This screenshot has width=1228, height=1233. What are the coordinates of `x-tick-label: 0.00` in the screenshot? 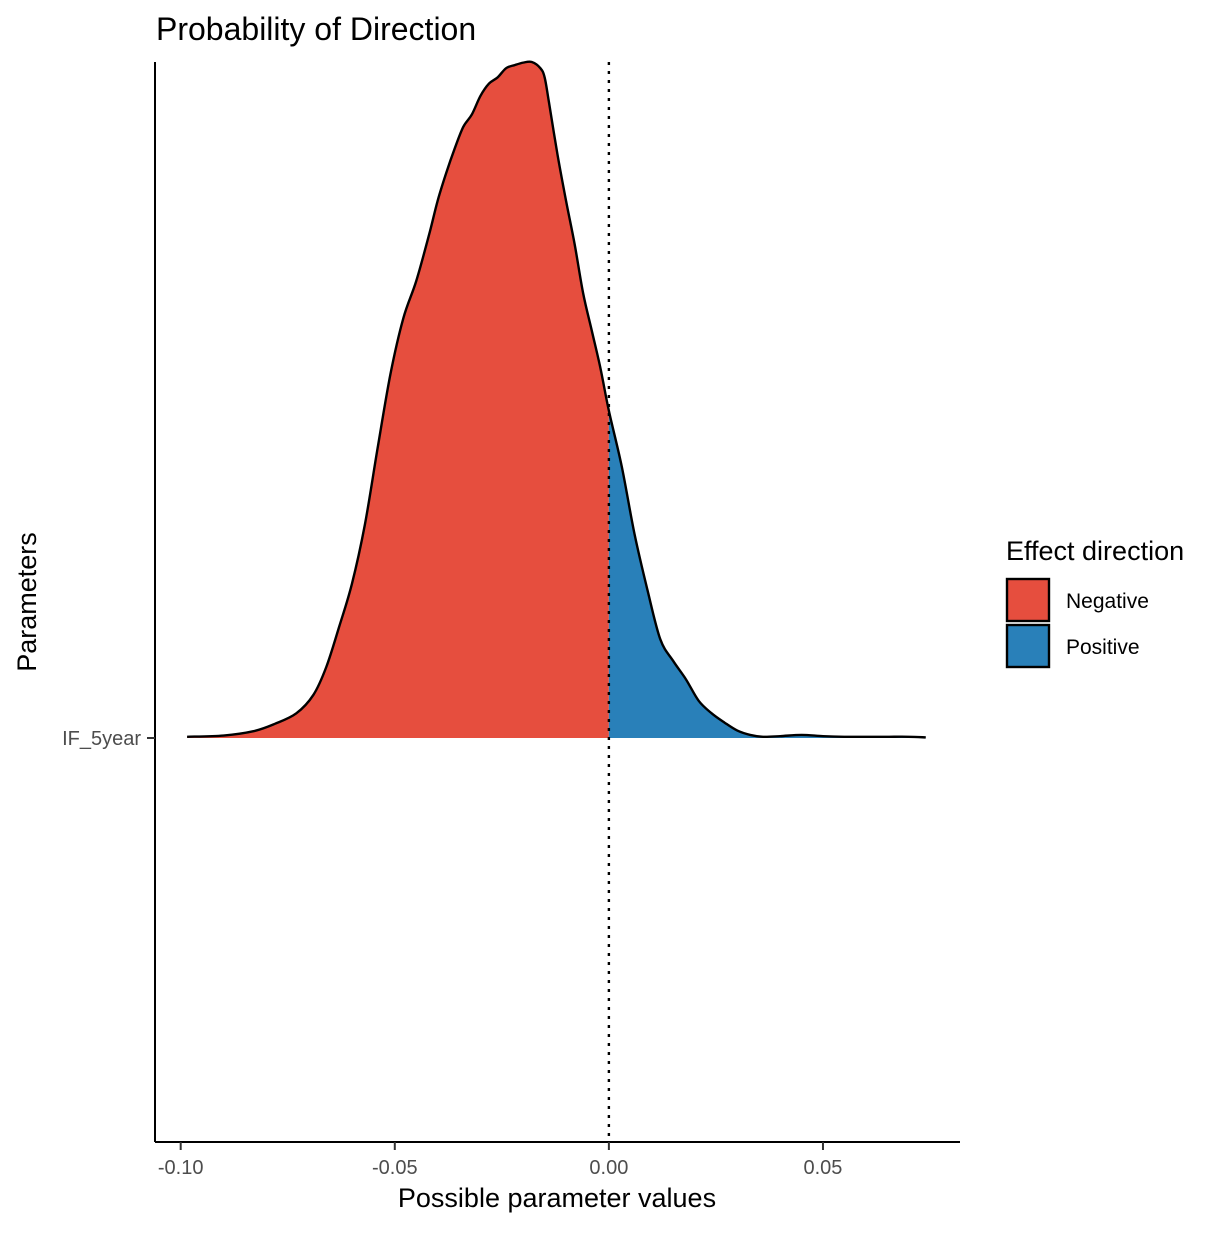 It's located at (608, 1168).